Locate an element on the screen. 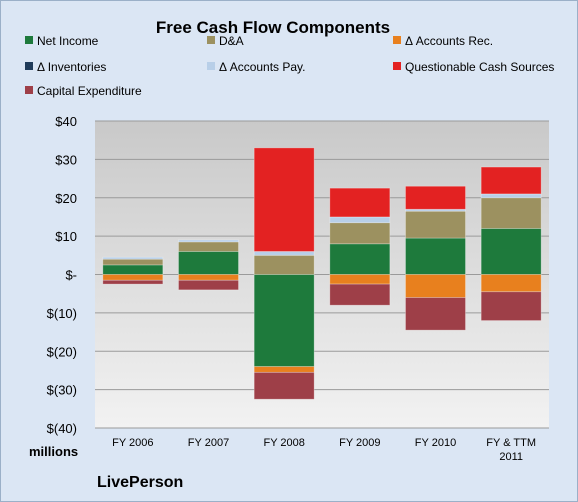  chart-title: Free Cash Flow Components is located at coordinates (273, 27).